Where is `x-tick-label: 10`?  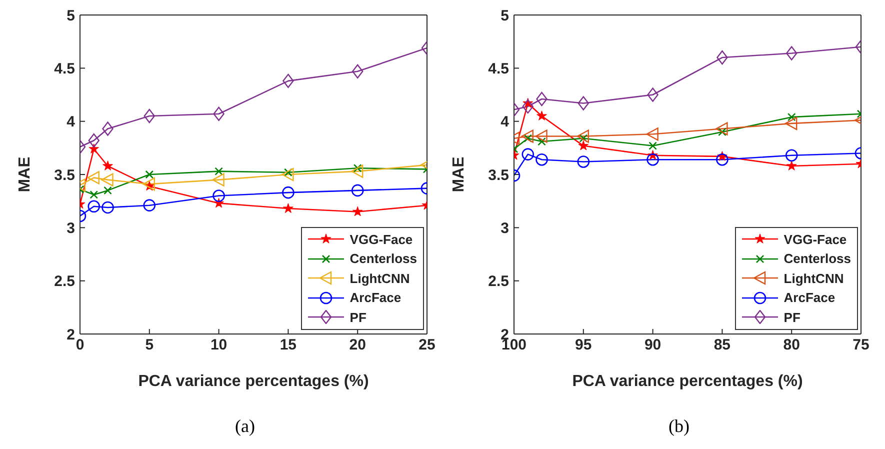
x-tick-label: 10 is located at coordinates (219, 345).